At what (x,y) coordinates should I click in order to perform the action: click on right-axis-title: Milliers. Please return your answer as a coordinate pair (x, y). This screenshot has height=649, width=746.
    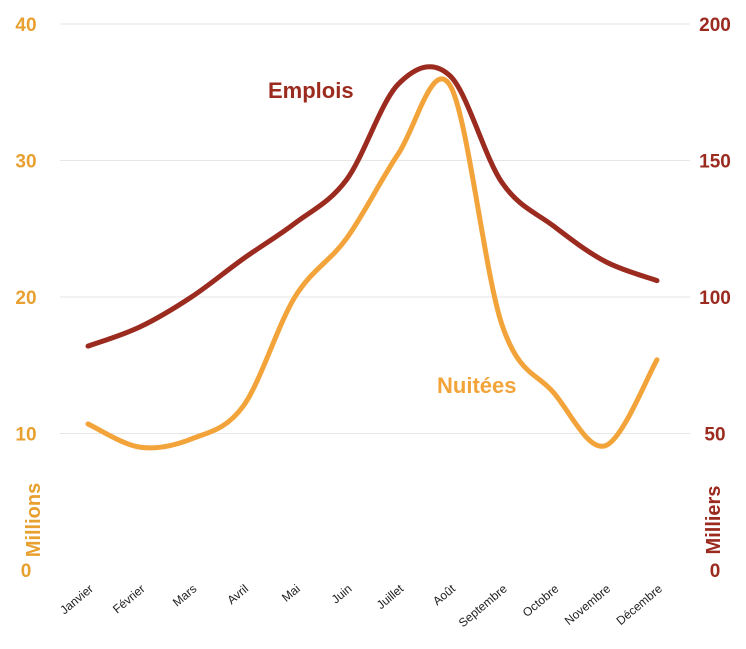
    Looking at the image, I should click on (714, 520).